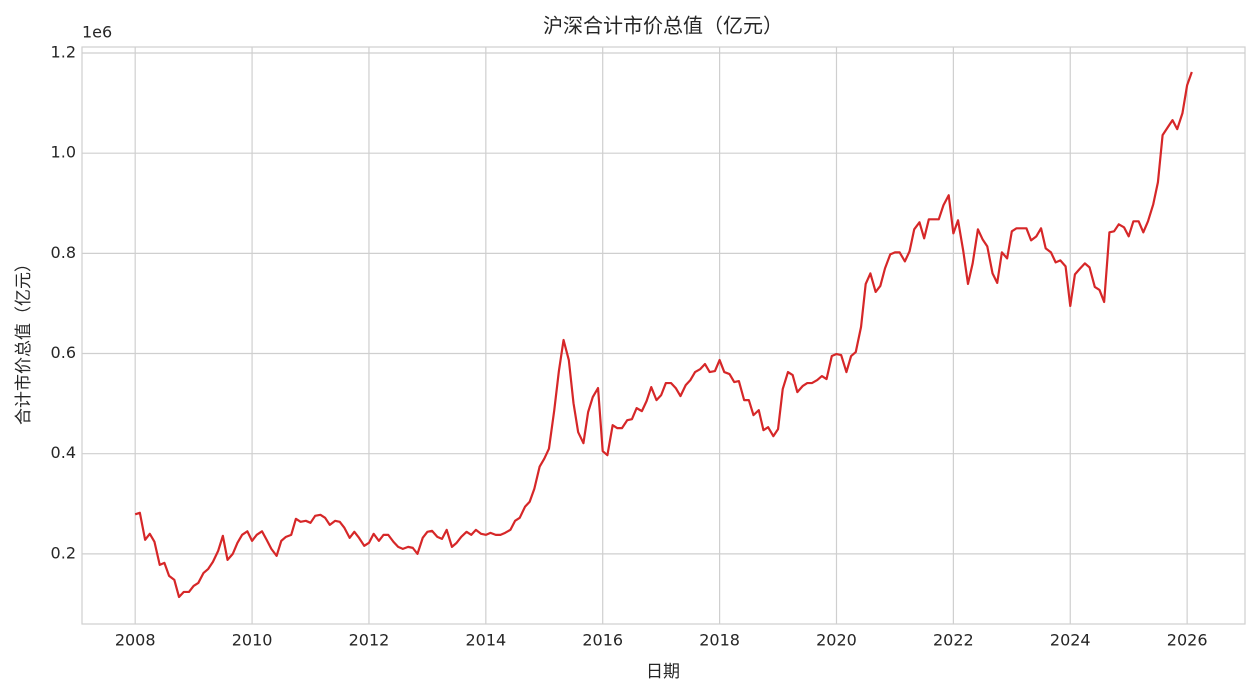 The height and width of the screenshot is (699, 1259). Describe the element at coordinates (663, 26) in the screenshot. I see `chart-title: 沪深合计市价总值（亿元）` at that location.